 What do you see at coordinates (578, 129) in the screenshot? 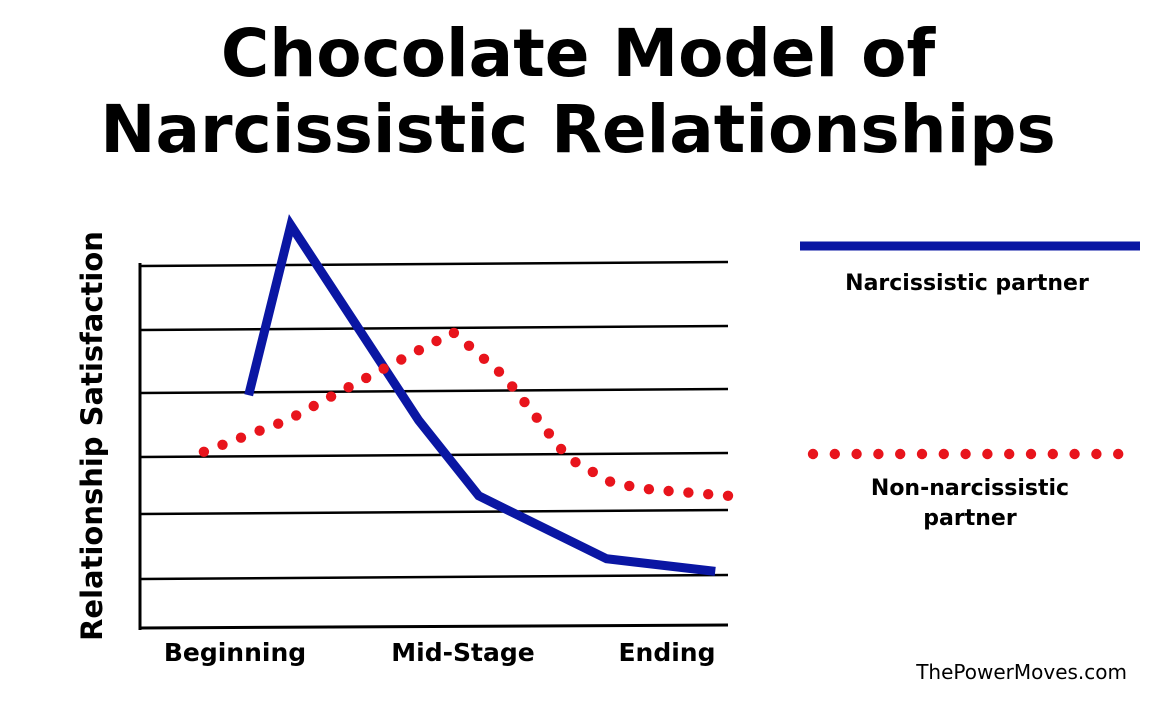
I see `chart-title-line-2: Narcissistic Relationships` at bounding box center [578, 129].